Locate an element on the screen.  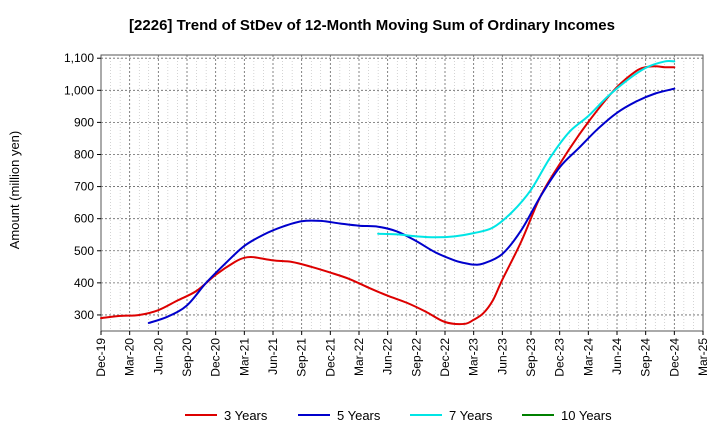
x-tick-label: Dec-19 is located at coordinates (101, 357).